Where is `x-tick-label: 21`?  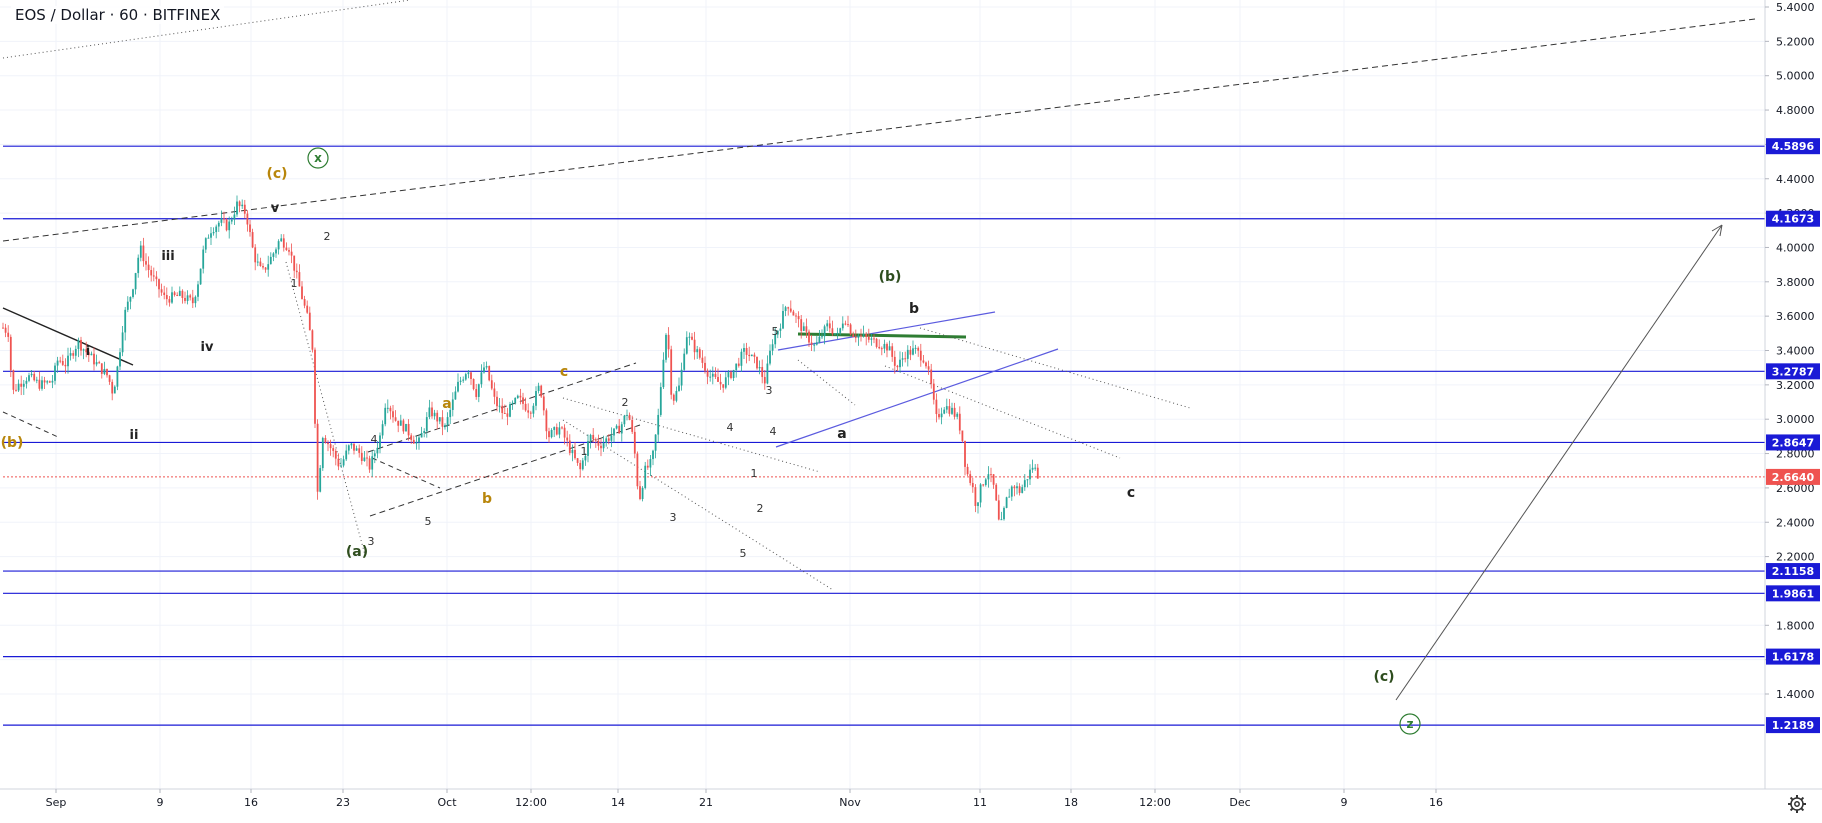 x-tick-label: 21 is located at coordinates (706, 802).